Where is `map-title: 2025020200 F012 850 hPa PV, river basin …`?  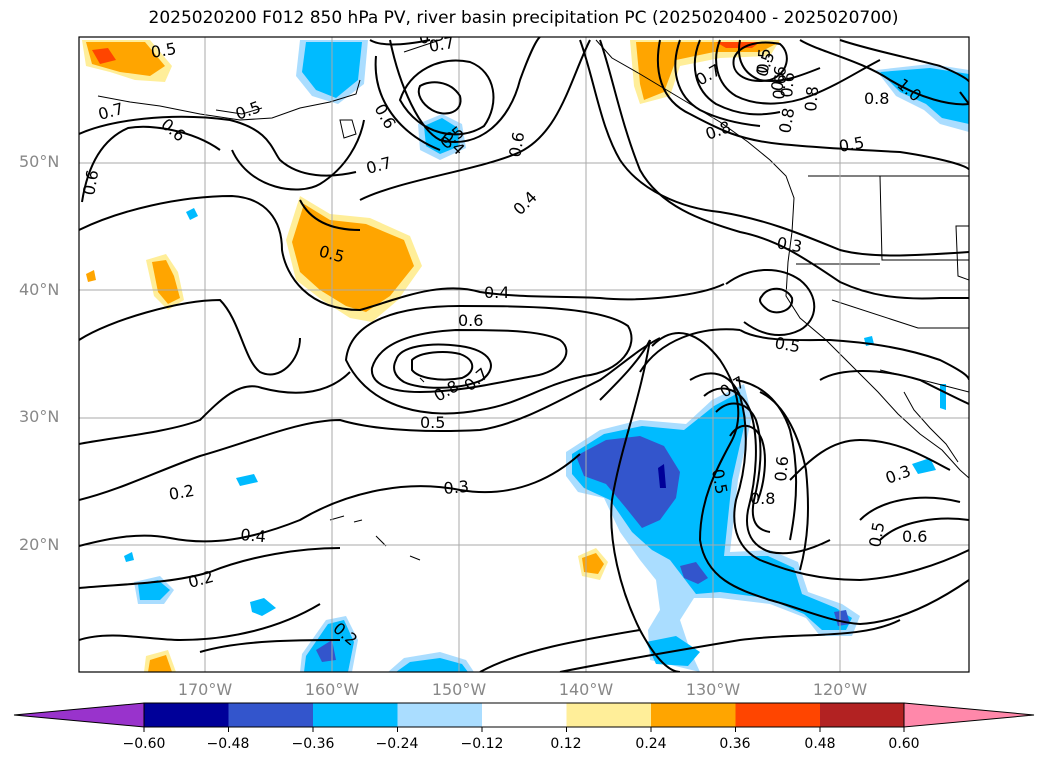 map-title: 2025020200 F012 850 hPa PV, river basin … is located at coordinates (523, 18).